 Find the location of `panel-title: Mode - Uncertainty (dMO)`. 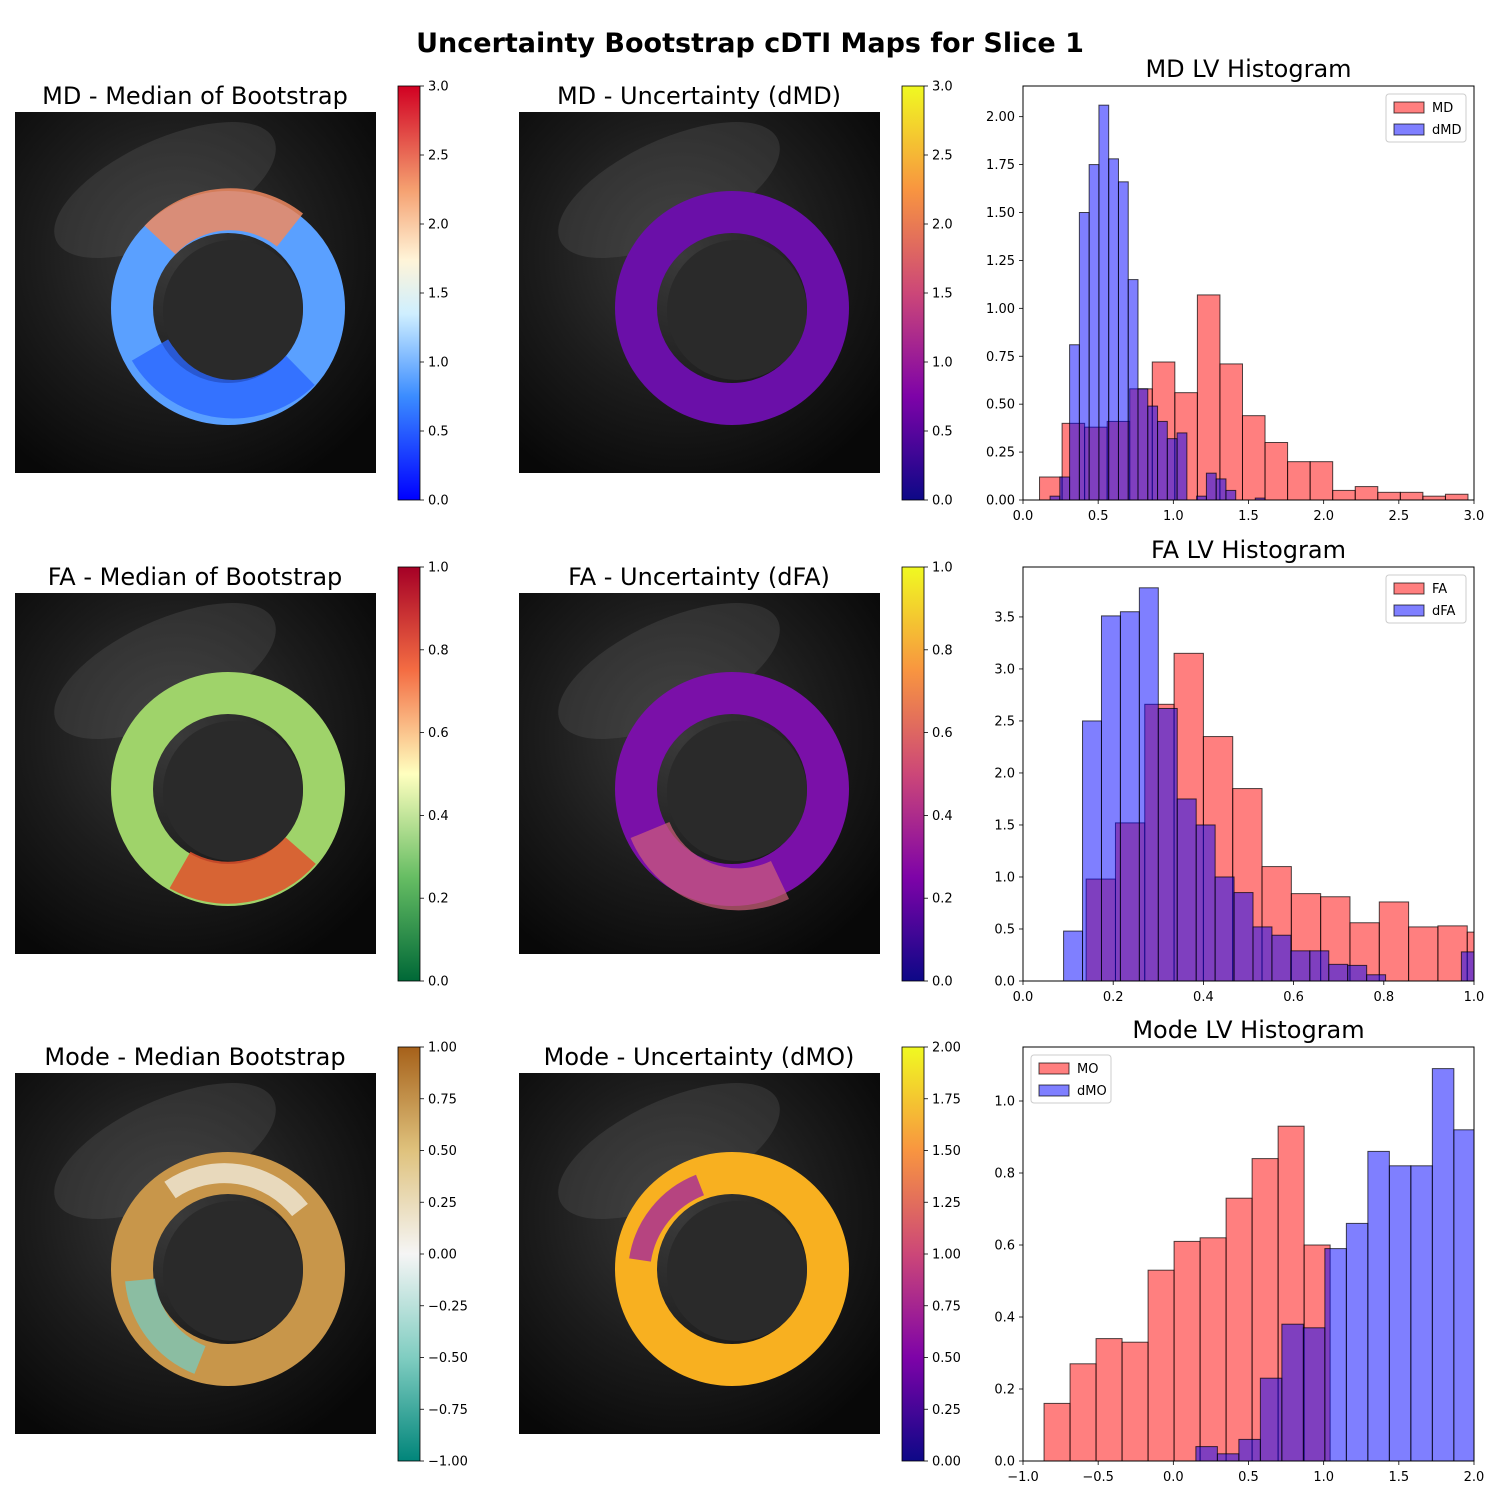

panel-title: Mode - Uncertainty (dMO) is located at coordinates (699, 1057).